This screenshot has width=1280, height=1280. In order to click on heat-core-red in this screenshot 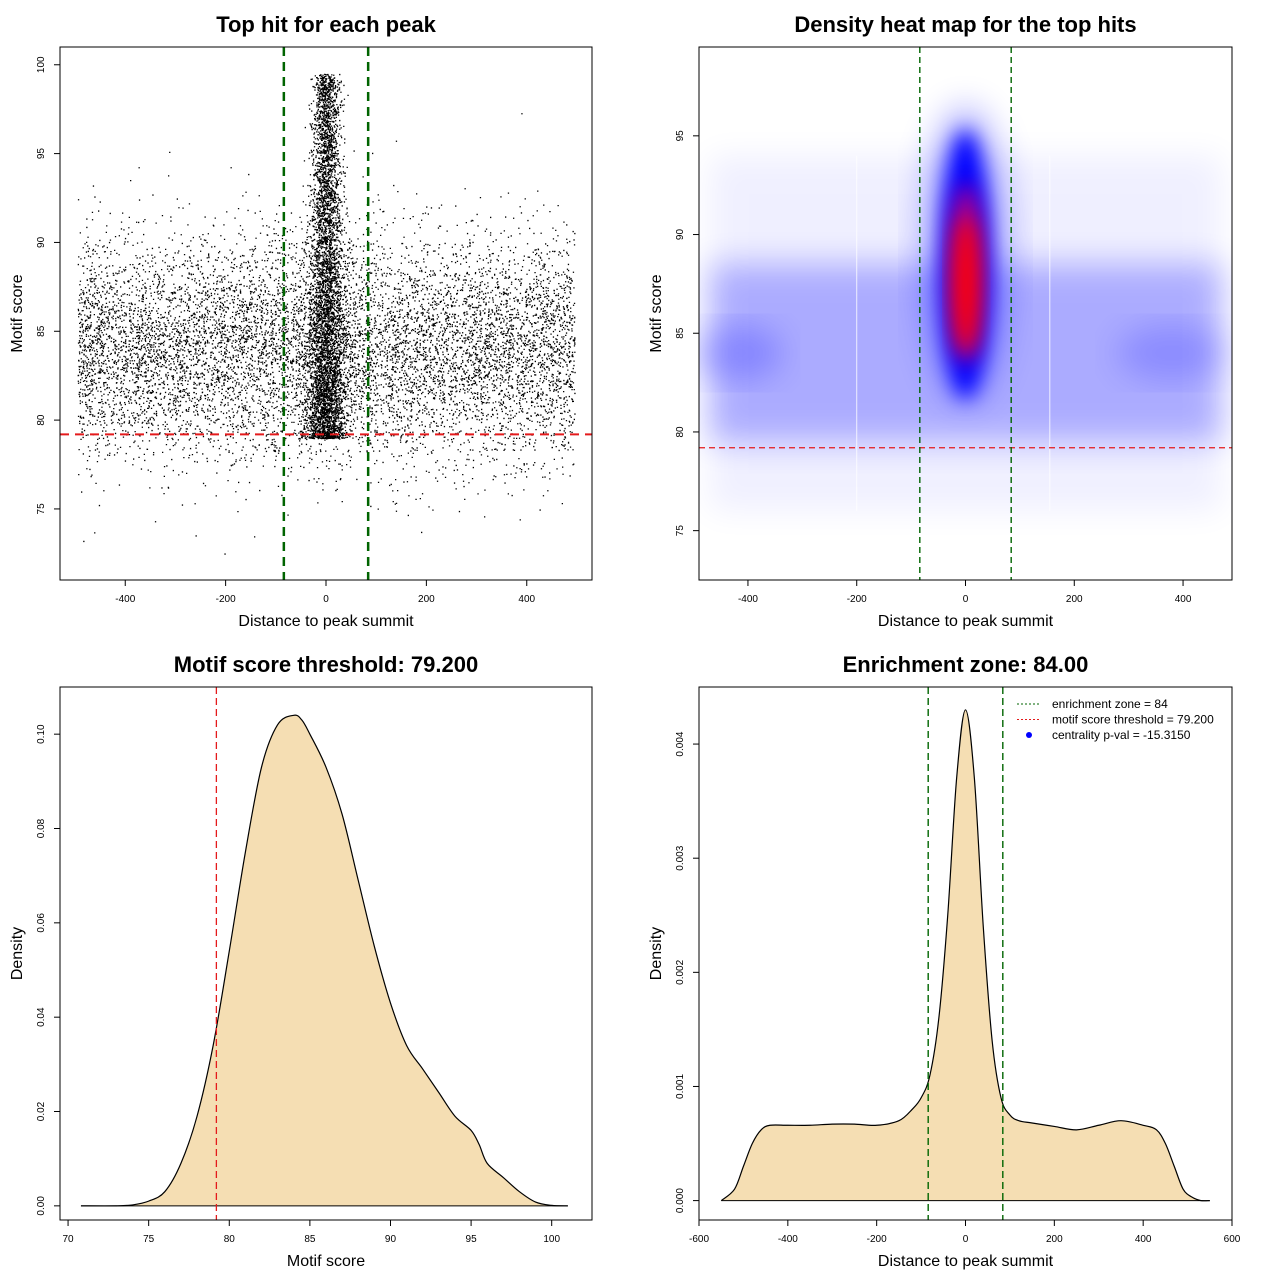, I will do `click(966, 283)`.